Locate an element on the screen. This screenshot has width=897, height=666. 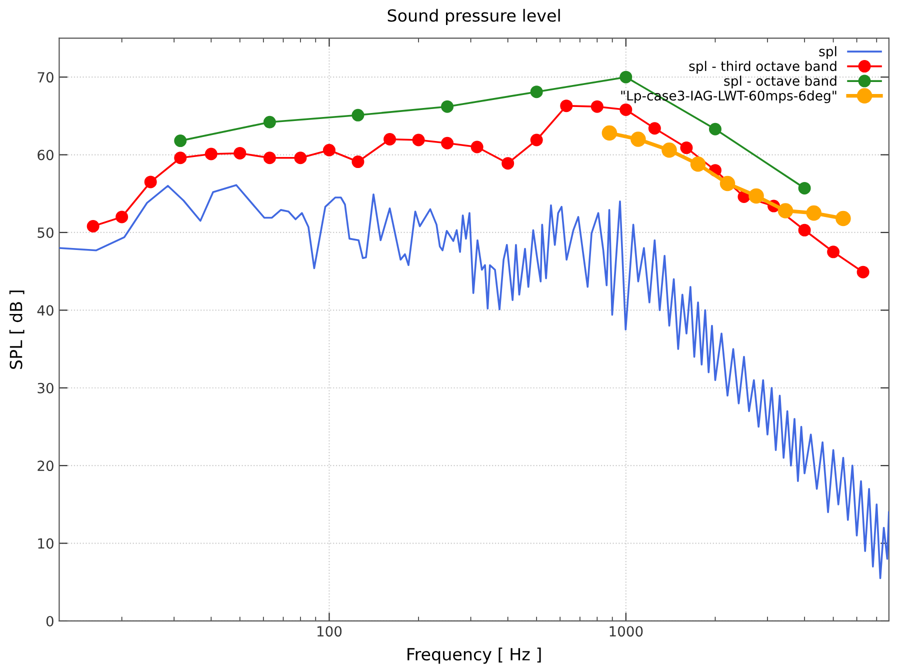
legend-label: spl - octave band is located at coordinates (780, 82).